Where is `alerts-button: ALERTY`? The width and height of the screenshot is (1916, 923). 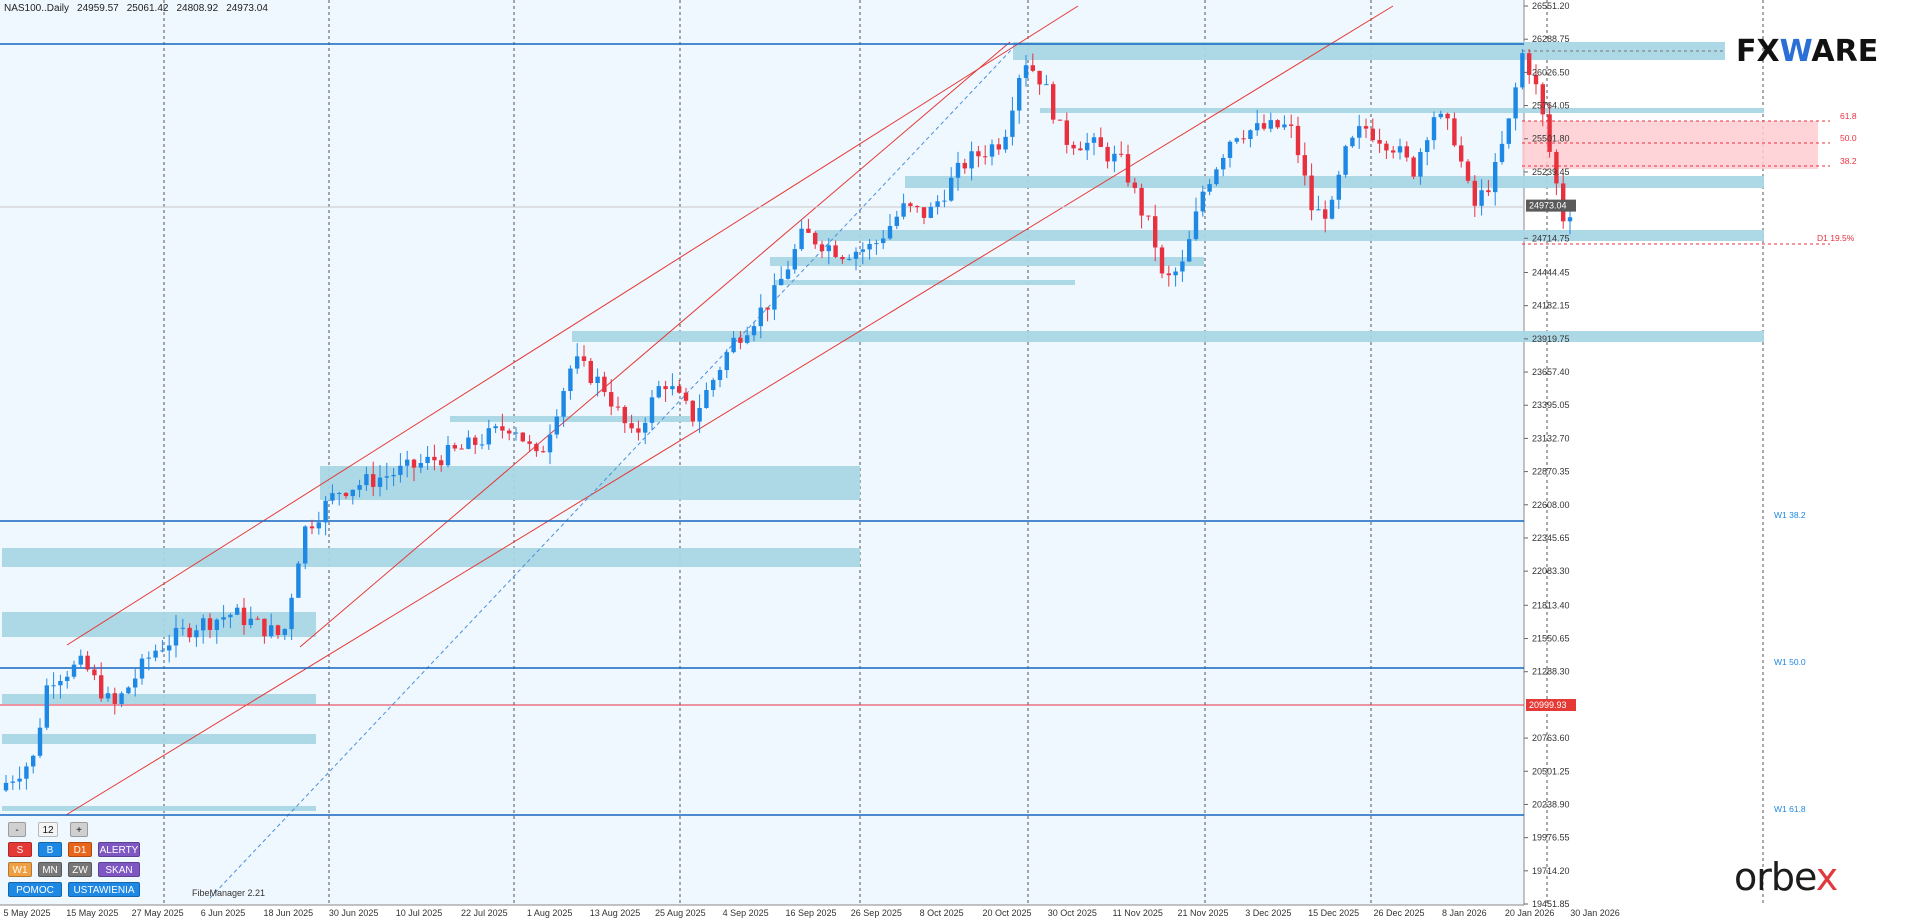
alerts-button: ALERTY is located at coordinates (119, 849).